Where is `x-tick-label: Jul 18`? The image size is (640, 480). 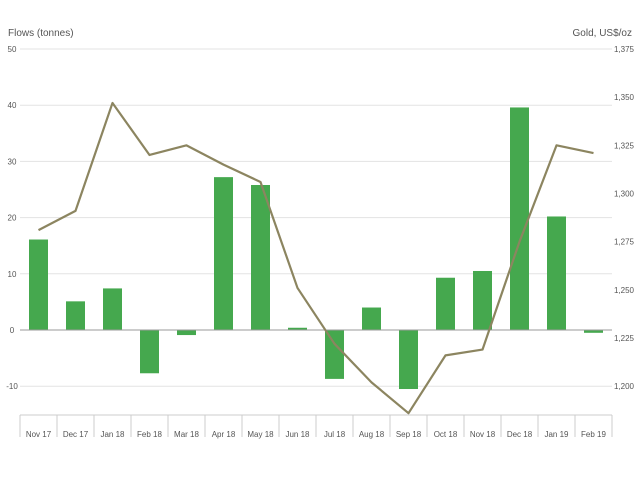
x-tick-label: Jul 18 is located at coordinates (335, 434).